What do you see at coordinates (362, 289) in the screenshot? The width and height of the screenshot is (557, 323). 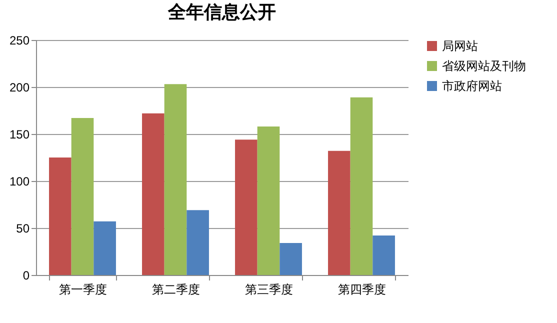 I see `x-tick-label: 第四季度` at bounding box center [362, 289].